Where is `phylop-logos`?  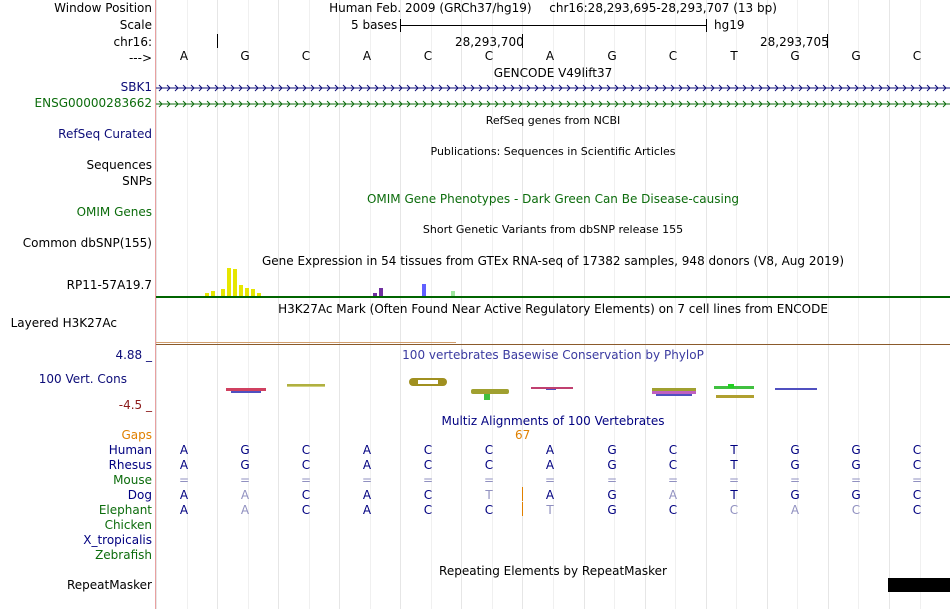
phylop-logos is located at coordinates (553, 390).